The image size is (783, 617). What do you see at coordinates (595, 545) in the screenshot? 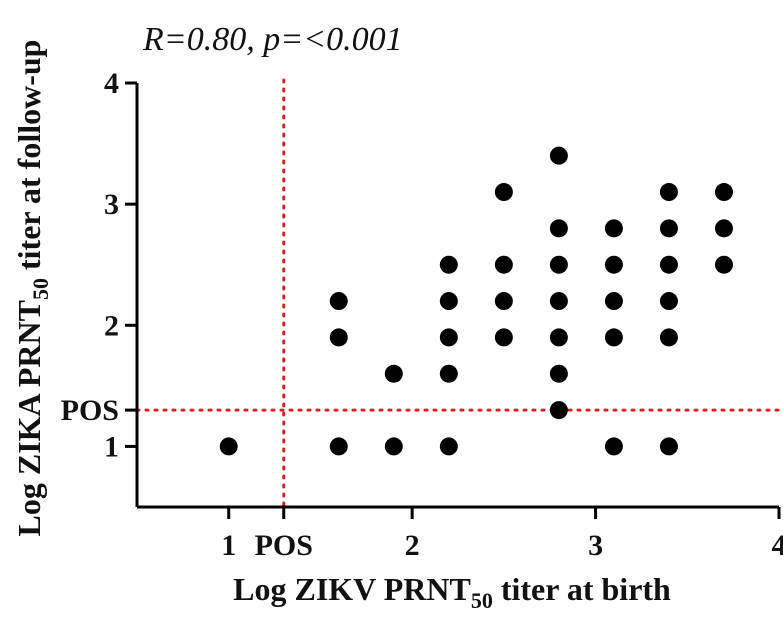
I see `x-tick-label: 3` at bounding box center [595, 545].